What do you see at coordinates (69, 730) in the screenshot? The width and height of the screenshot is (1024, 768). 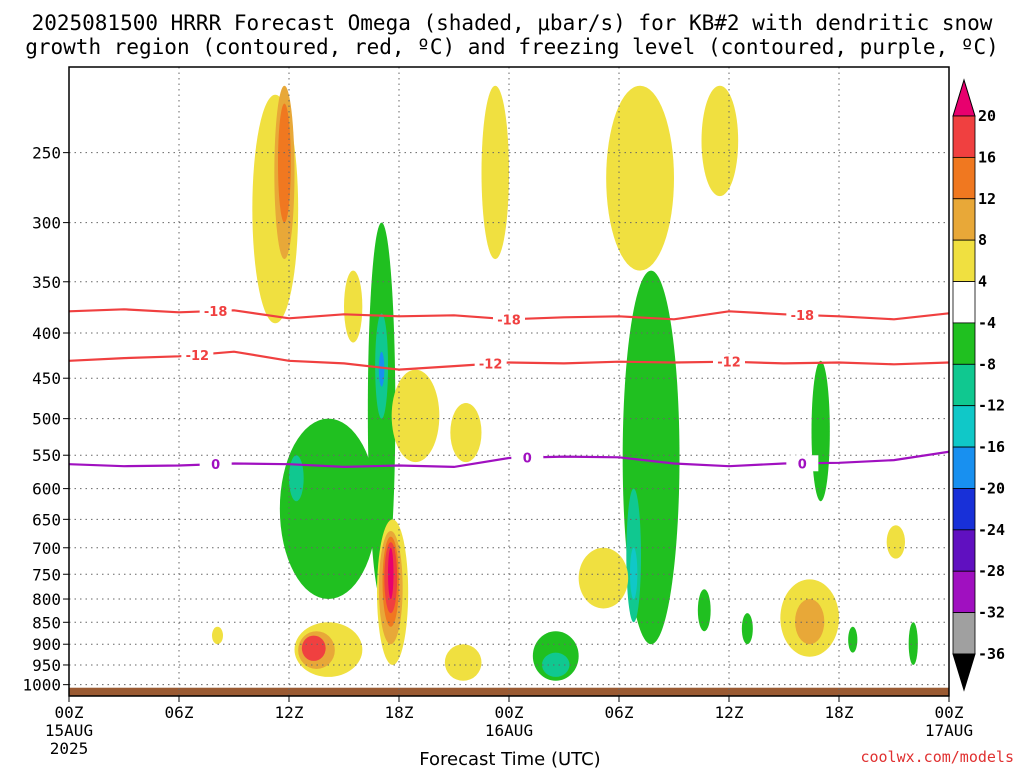 I see `x-tick-sublabel-0-0: 15AUG` at bounding box center [69, 730].